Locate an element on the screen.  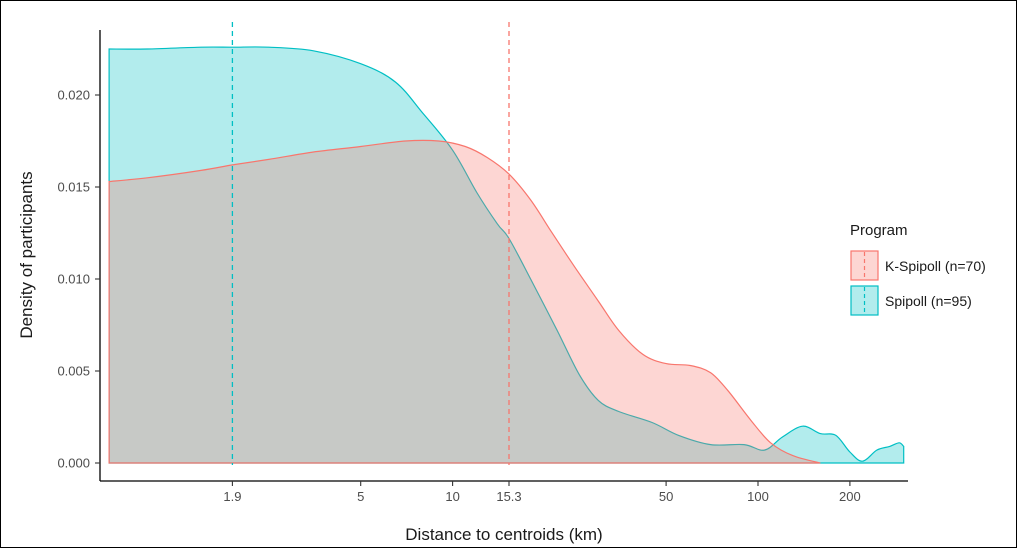
x-axis-title: Distance to centroids (km) is located at coordinates (503, 534).